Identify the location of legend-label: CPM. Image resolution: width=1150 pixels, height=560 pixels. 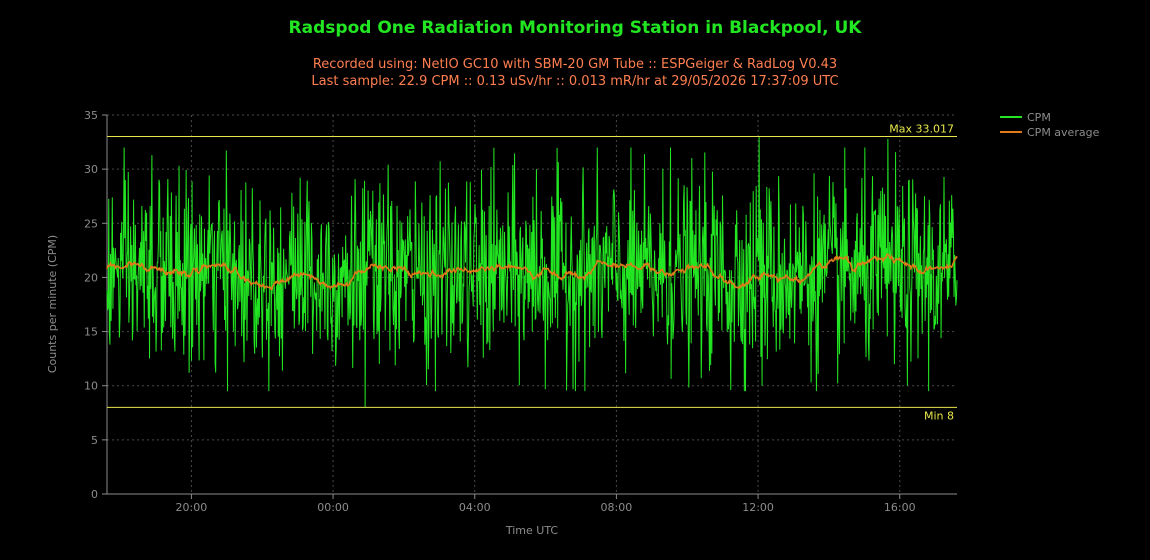
(1039, 117).